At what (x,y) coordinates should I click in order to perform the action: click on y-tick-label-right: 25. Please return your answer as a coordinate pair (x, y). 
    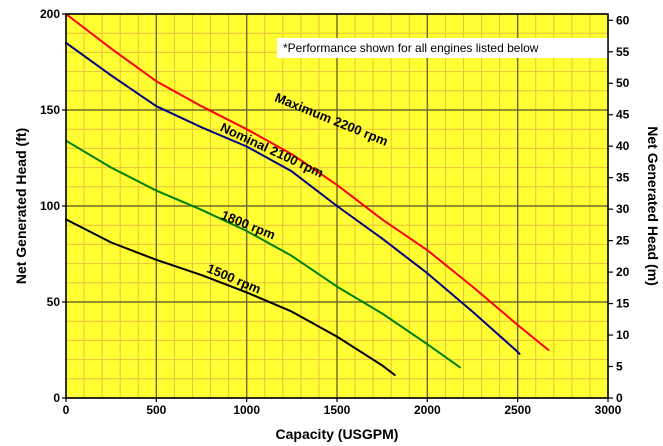
    Looking at the image, I should click on (623, 241).